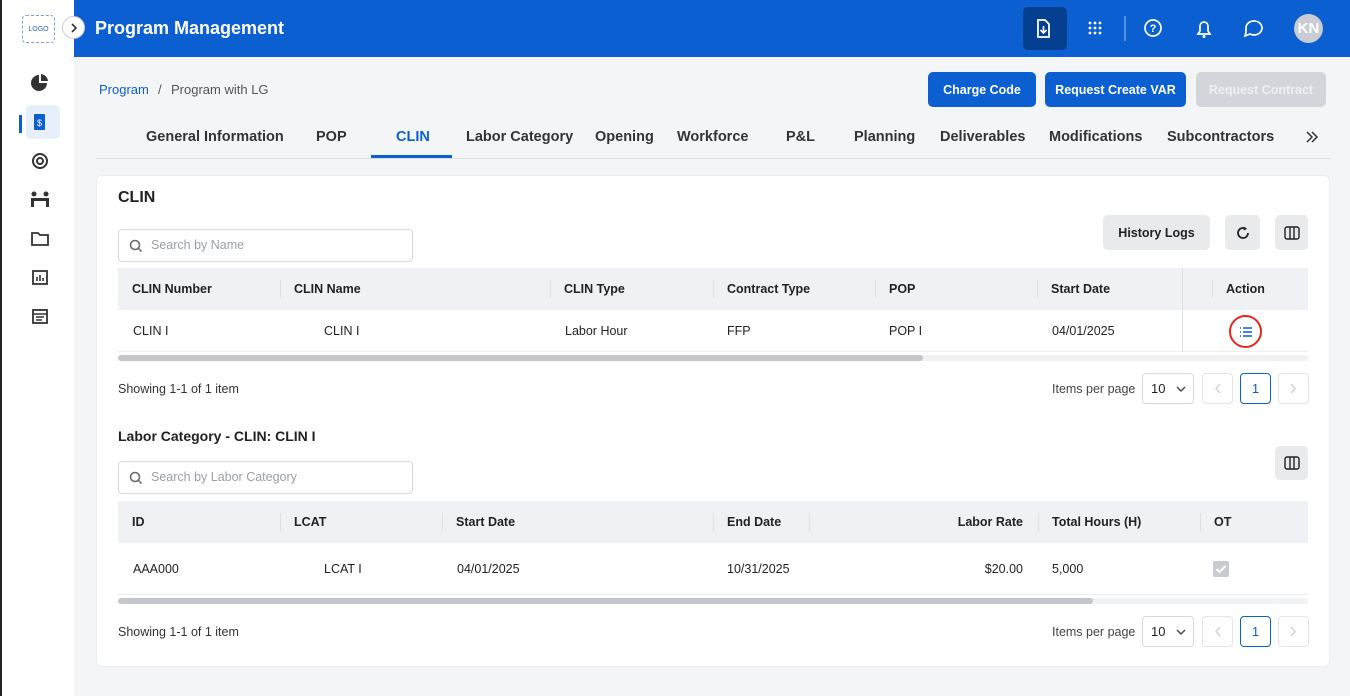 The width and height of the screenshot is (1350, 696). I want to click on column-header: CLIN Number, so click(172, 289).